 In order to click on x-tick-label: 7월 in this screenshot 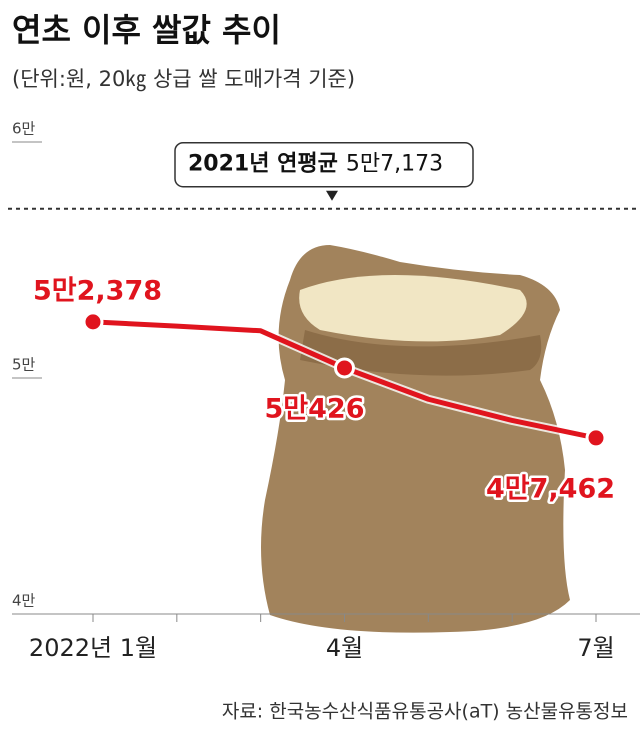, I will do `click(595, 648)`.